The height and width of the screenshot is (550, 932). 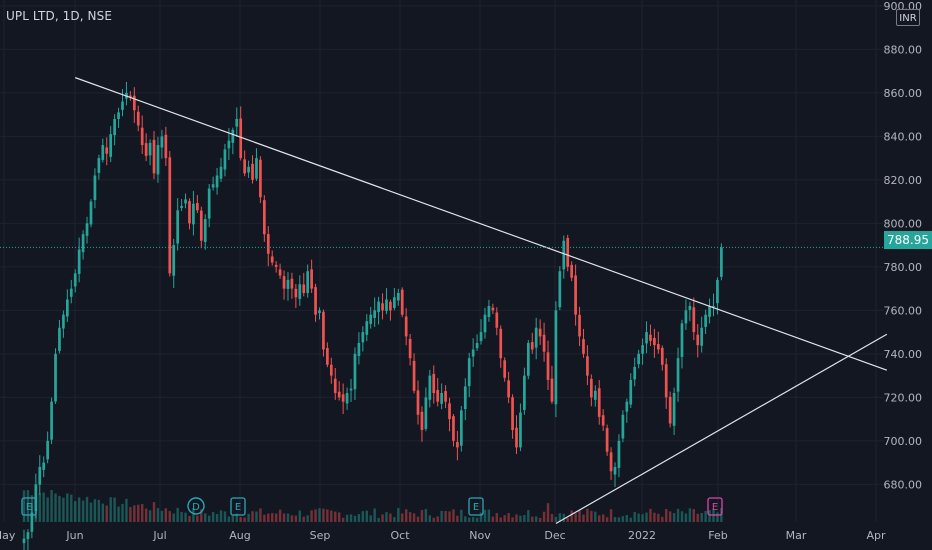 What do you see at coordinates (903, 441) in the screenshot?
I see `y-tick-label: 700.00` at bounding box center [903, 441].